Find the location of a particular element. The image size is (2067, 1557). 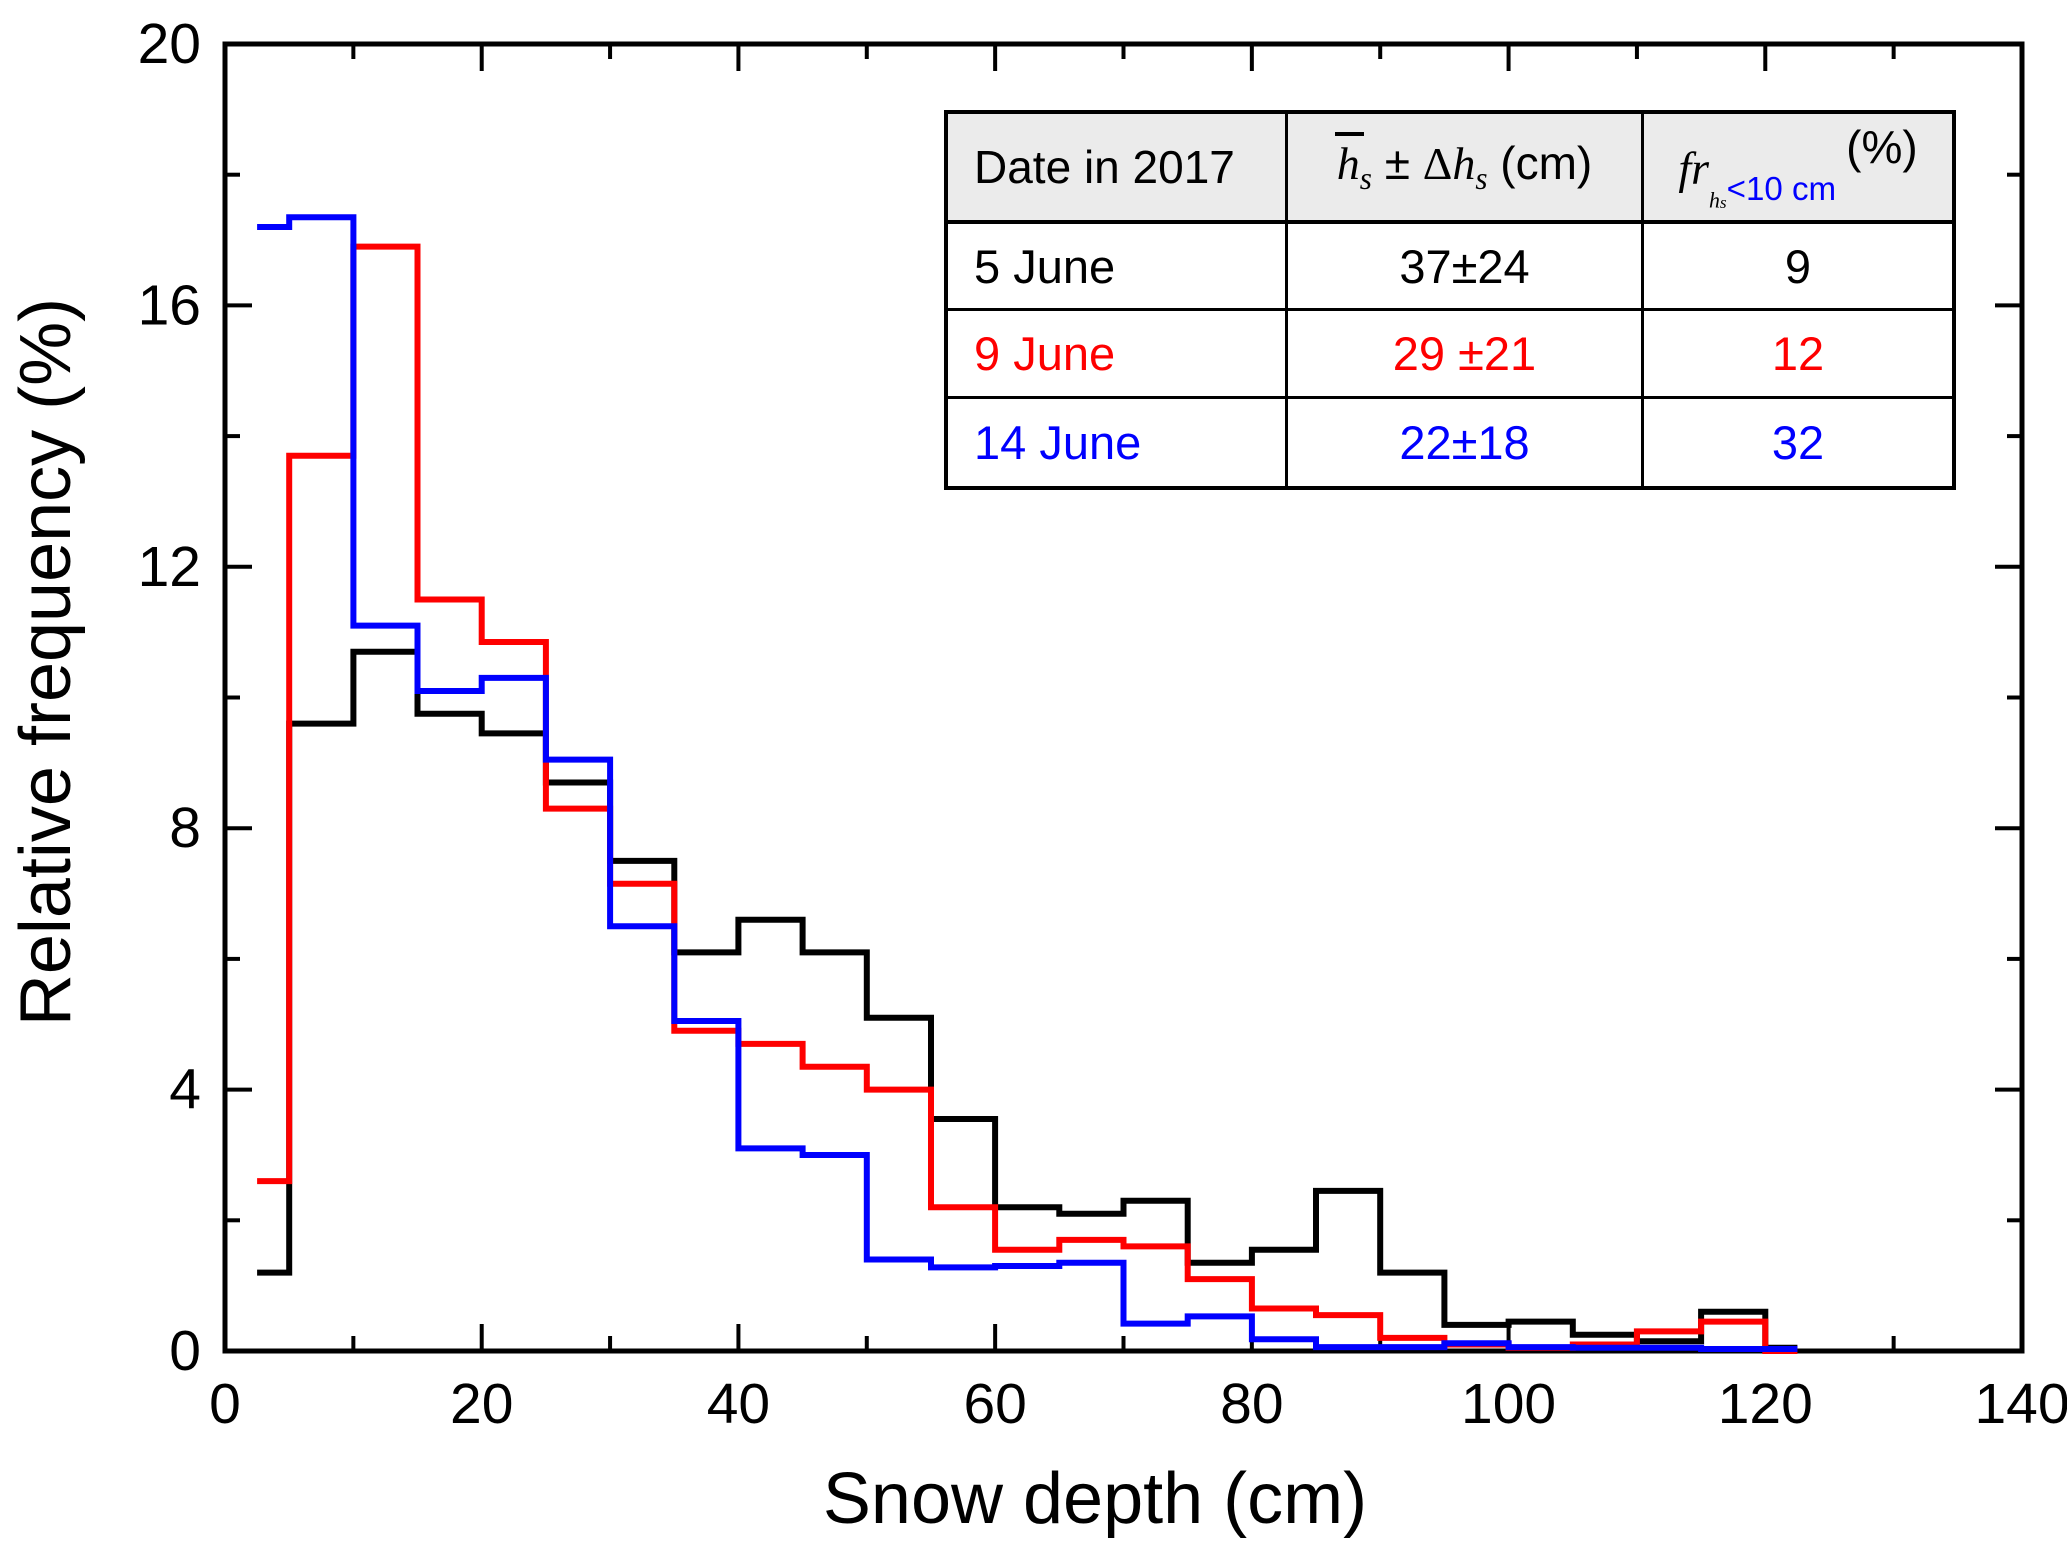

table-row-mean: 37±24 is located at coordinates (1466, 268).